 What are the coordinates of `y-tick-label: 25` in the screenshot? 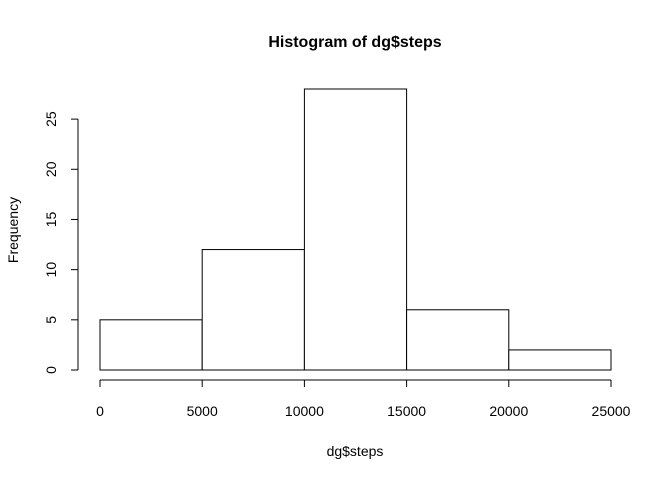 It's located at (51, 119).